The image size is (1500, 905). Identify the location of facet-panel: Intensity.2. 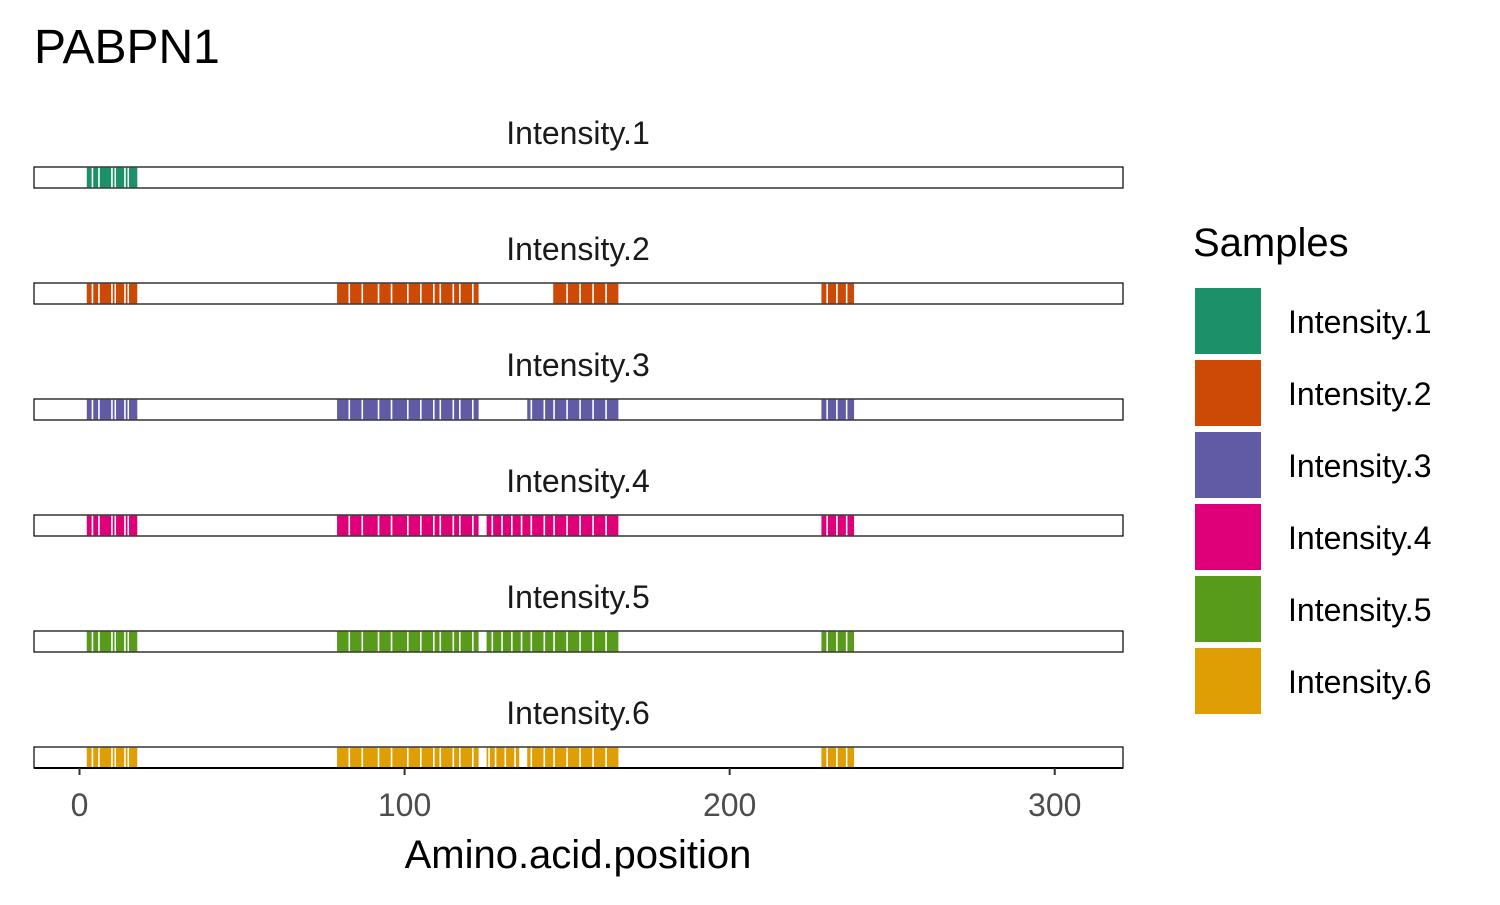
(578, 268).